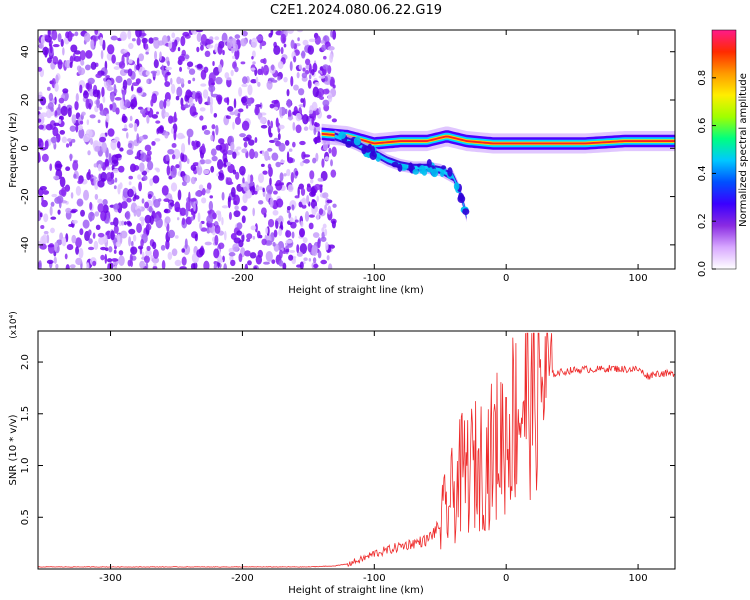 This screenshot has height=600, width=750. I want to click on snr-x-tick-label: 0, so click(506, 578).